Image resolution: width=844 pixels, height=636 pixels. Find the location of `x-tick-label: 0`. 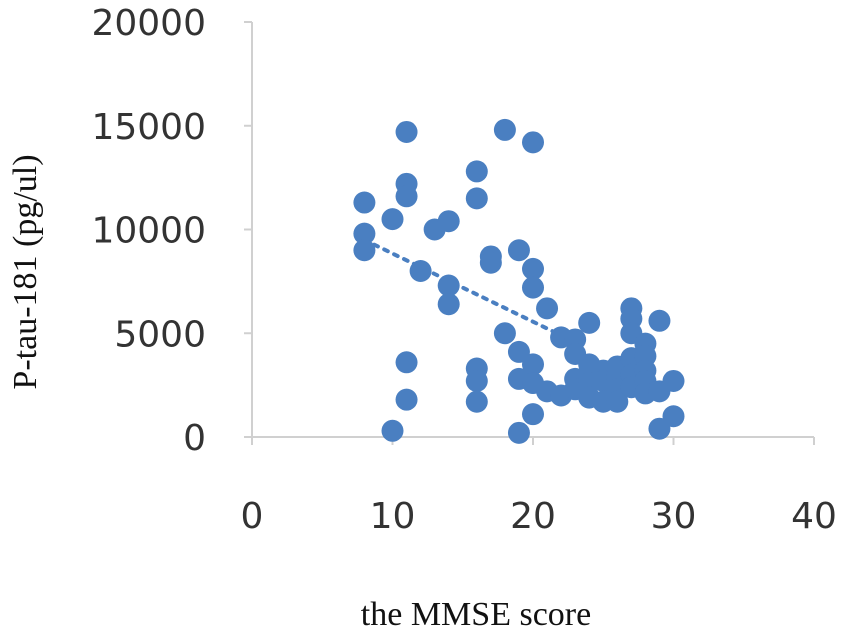

x-tick-label: 0 is located at coordinates (252, 516).